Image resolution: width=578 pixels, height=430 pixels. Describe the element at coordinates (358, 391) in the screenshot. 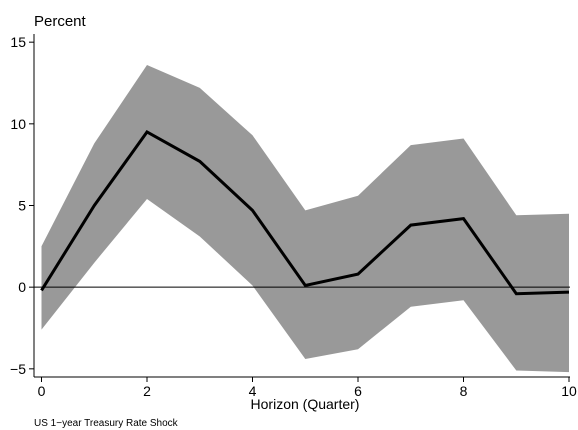

I see `x-tick-label: 6` at that location.